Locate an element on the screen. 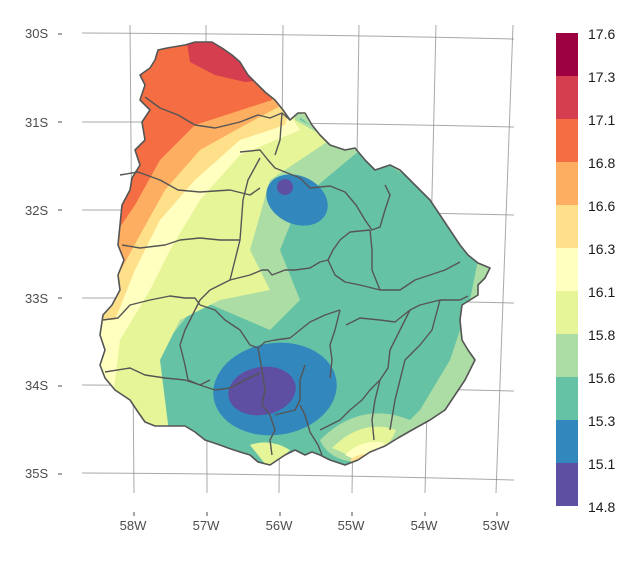 The image size is (630, 581). legend-label: 15.3 is located at coordinates (601, 421).